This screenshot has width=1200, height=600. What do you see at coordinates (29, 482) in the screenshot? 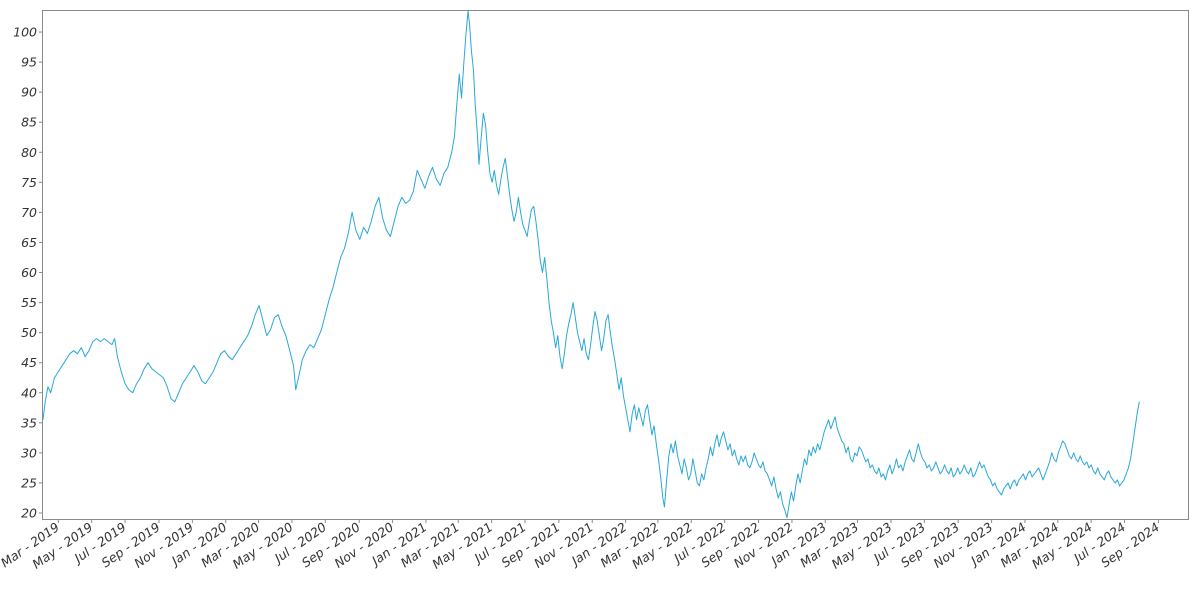
I see `y-tick-label: 25` at bounding box center [29, 482].